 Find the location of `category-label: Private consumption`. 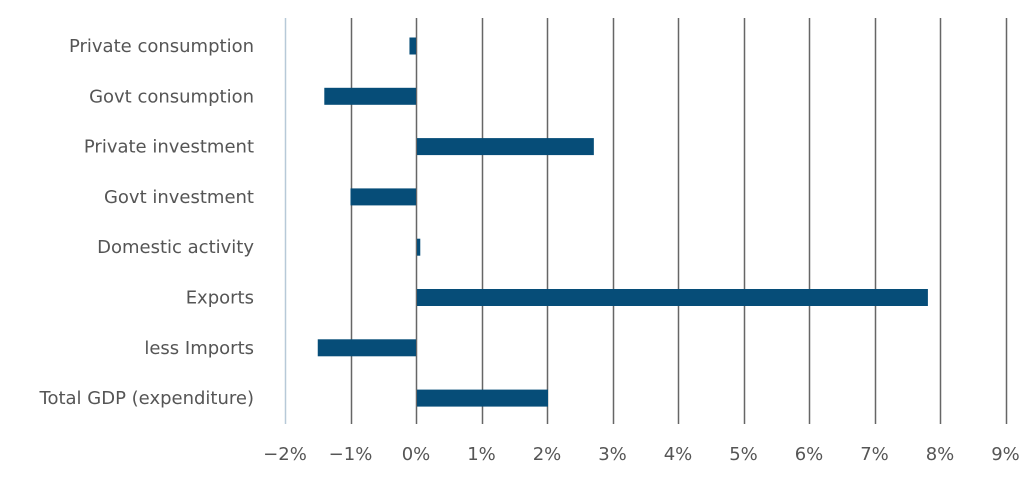

category-label: Private consumption is located at coordinates (161, 46).